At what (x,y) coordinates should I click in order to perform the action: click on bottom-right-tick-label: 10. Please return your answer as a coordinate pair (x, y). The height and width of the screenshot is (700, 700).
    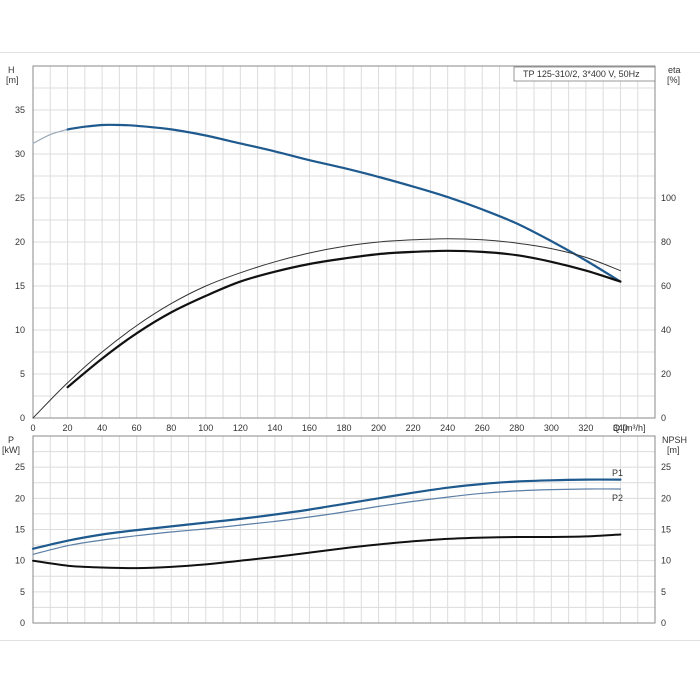
    Looking at the image, I should click on (666, 561).